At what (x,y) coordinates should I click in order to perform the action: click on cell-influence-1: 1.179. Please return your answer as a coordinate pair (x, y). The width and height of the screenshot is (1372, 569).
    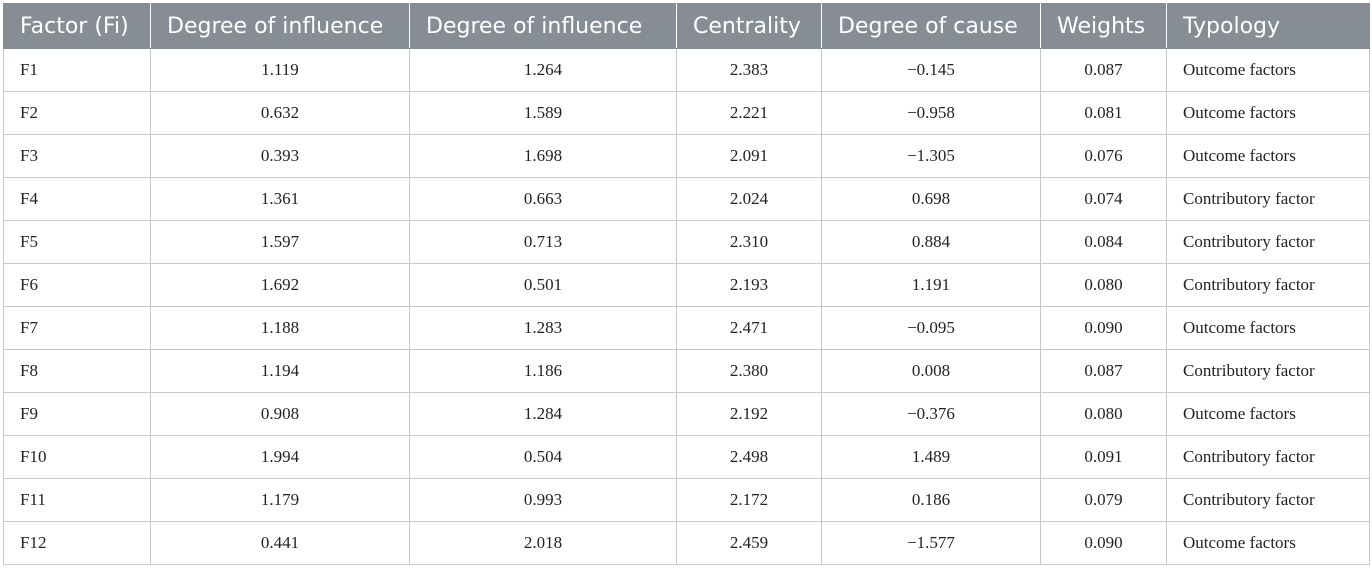
    Looking at the image, I should click on (280, 500).